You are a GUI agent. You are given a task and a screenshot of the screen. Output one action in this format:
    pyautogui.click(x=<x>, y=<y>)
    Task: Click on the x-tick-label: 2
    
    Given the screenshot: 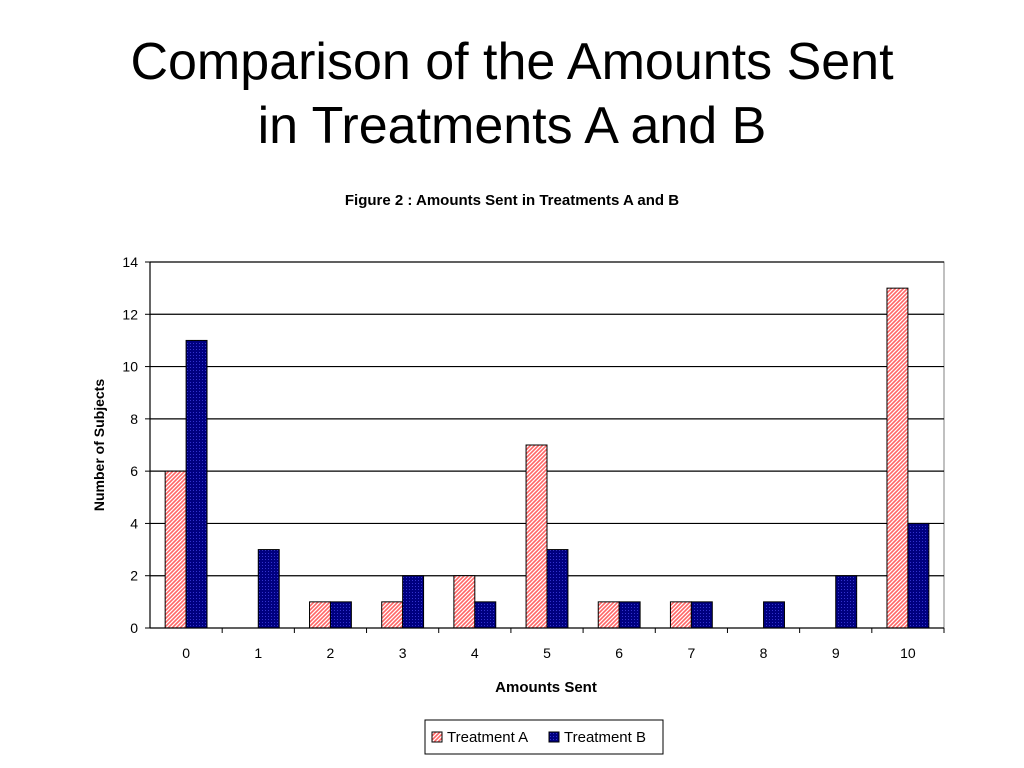 What is the action you would take?
    pyautogui.click(x=331, y=653)
    